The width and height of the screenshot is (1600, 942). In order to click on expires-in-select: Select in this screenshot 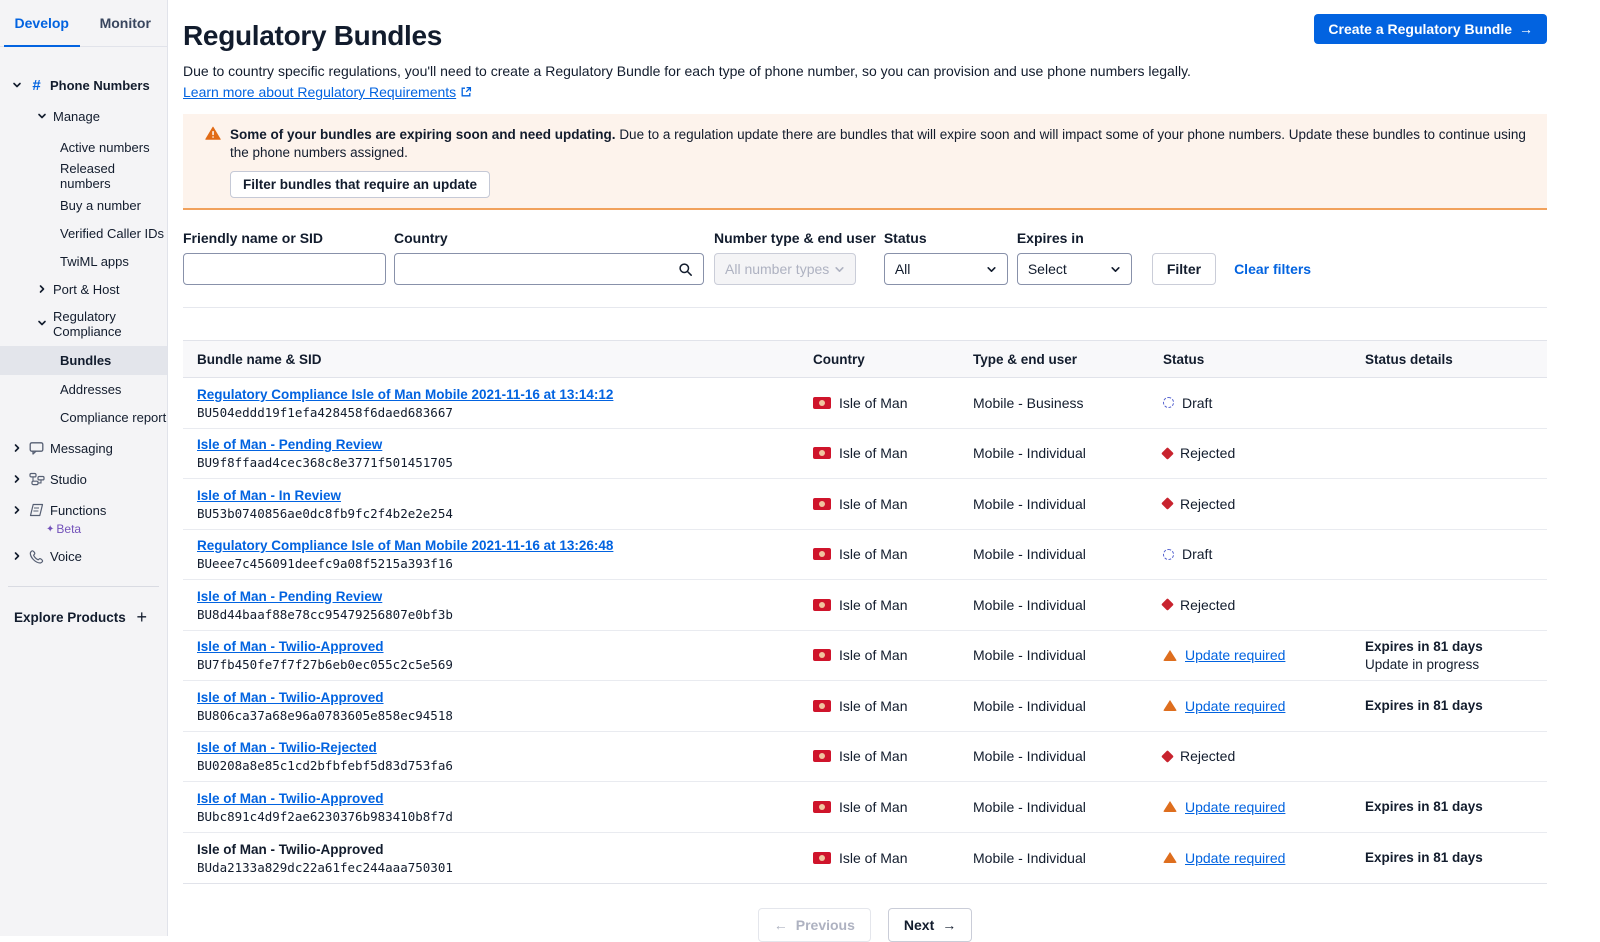, I will do `click(1074, 269)`.